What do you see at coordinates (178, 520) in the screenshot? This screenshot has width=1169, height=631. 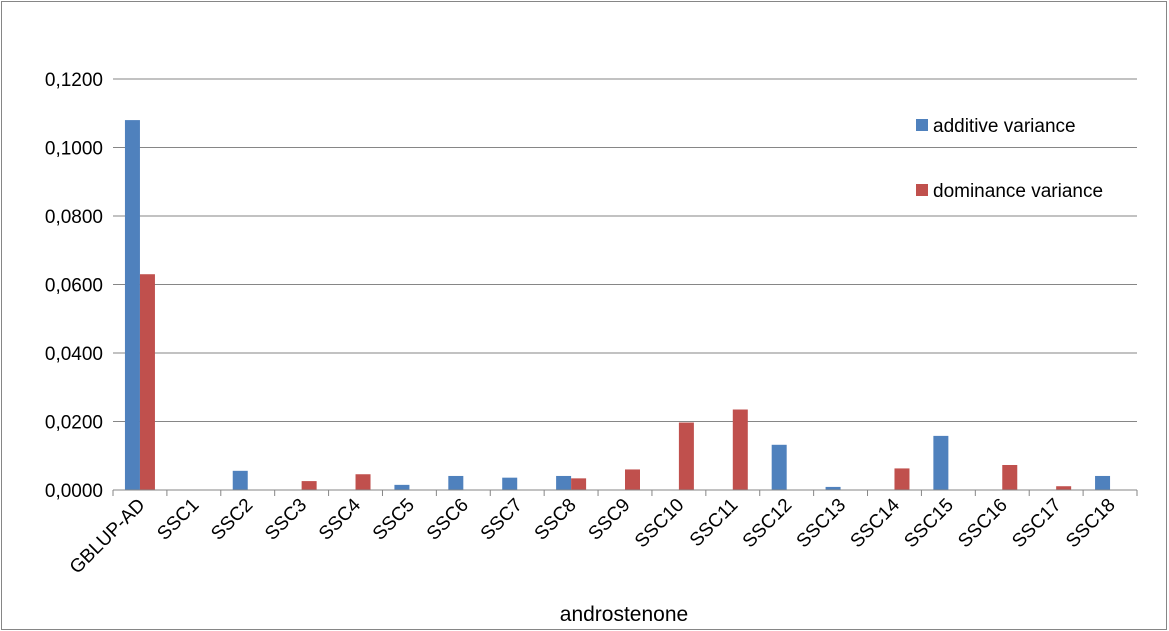 I see `x-tick-label: SSC1` at bounding box center [178, 520].